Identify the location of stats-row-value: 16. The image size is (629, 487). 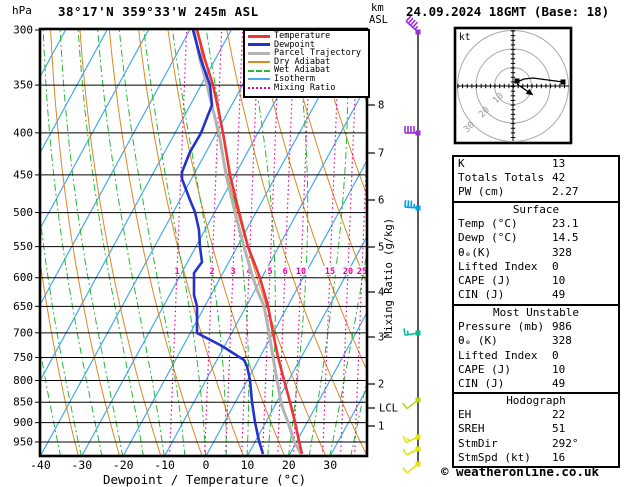
(558, 458).